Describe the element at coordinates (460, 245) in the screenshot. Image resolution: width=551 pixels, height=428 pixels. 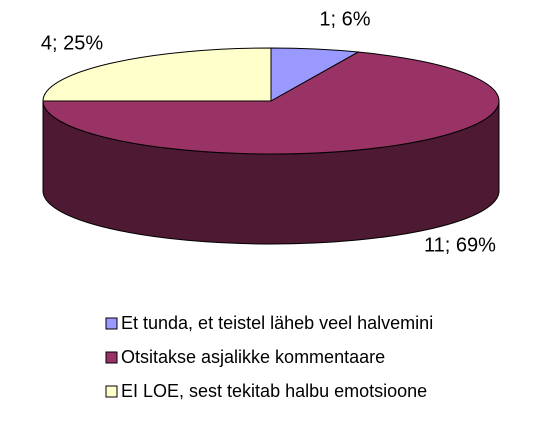
I see `slice-label: 11; 69%` at that location.